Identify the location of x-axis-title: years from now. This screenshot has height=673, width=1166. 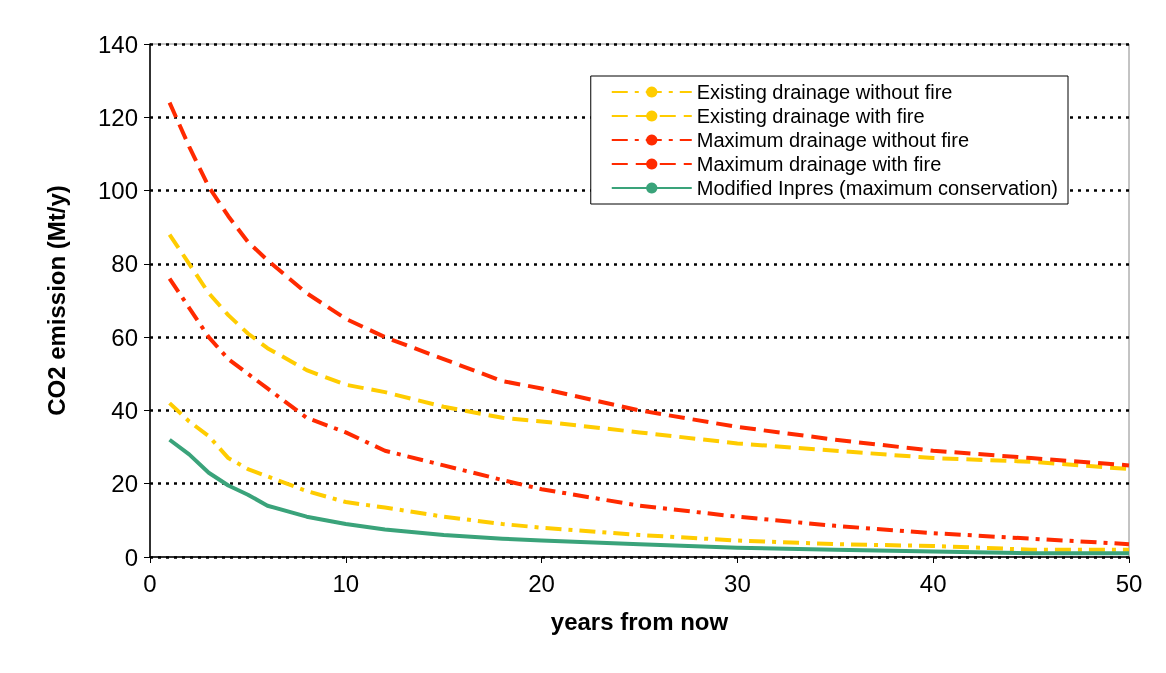
(639, 621).